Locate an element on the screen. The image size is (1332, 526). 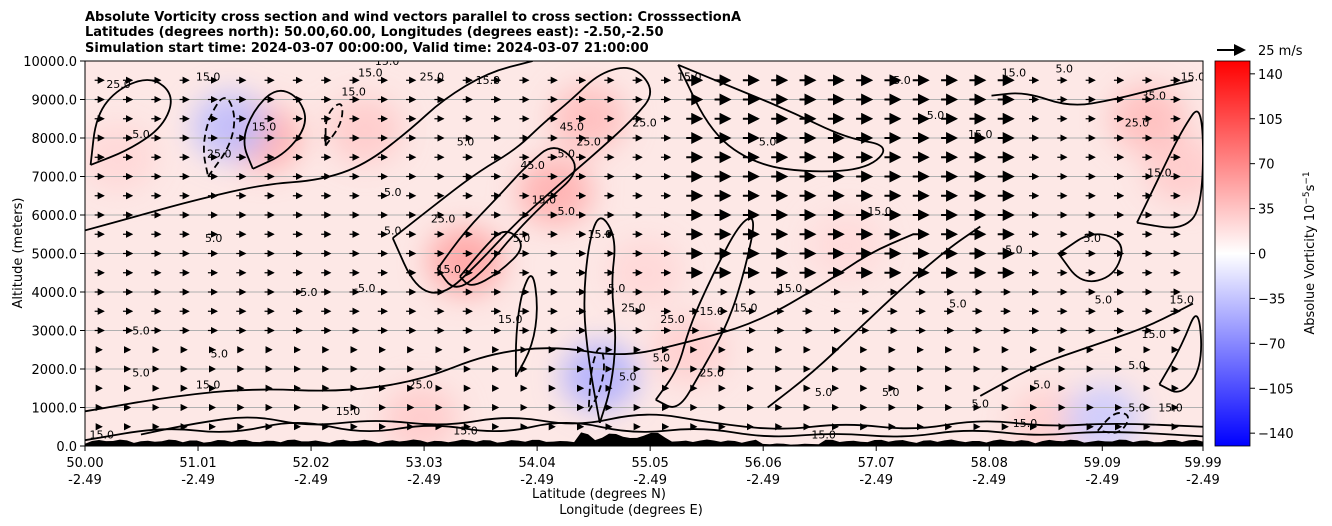
contour-line-jet-ridge-core is located at coordinates (490, 258).